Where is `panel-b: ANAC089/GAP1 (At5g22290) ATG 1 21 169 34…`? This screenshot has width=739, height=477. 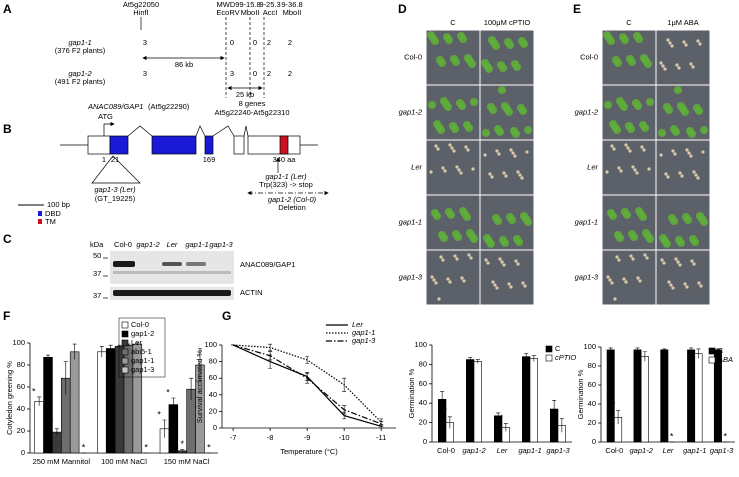 panel-b: ANAC089/GAP1 (At5g22290) ATG 1 21 169 34… is located at coordinates (173, 164).